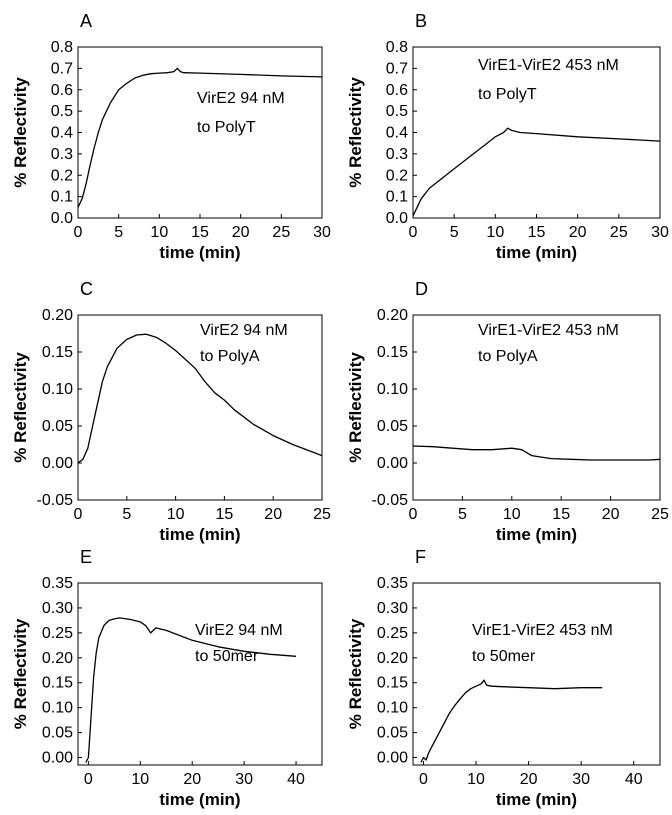 This screenshot has height=815, width=672. I want to click on panel-label: E, so click(86, 557).